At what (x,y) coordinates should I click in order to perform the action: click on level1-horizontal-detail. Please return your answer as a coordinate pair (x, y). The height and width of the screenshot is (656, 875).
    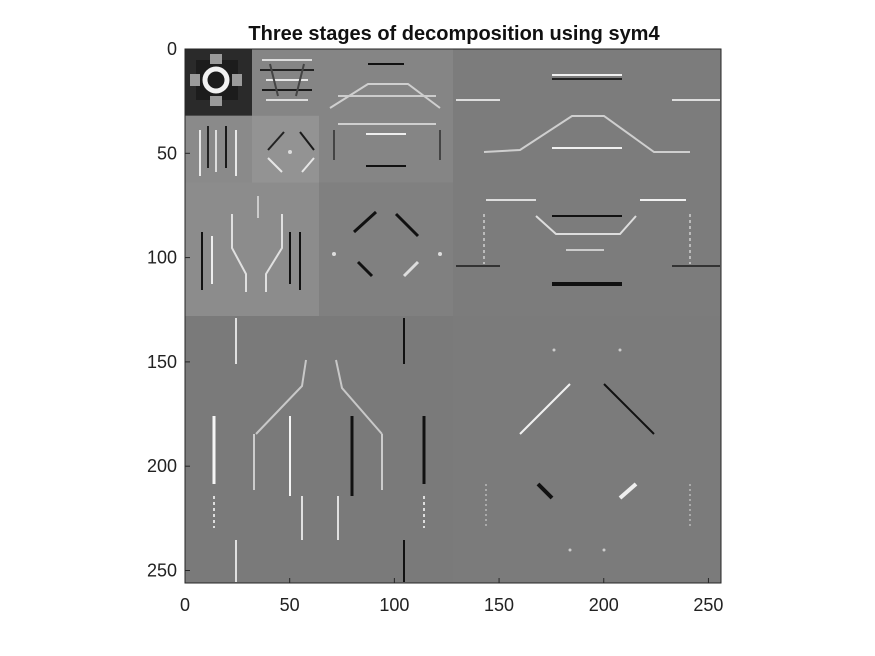
    Looking at the image, I should click on (588, 180).